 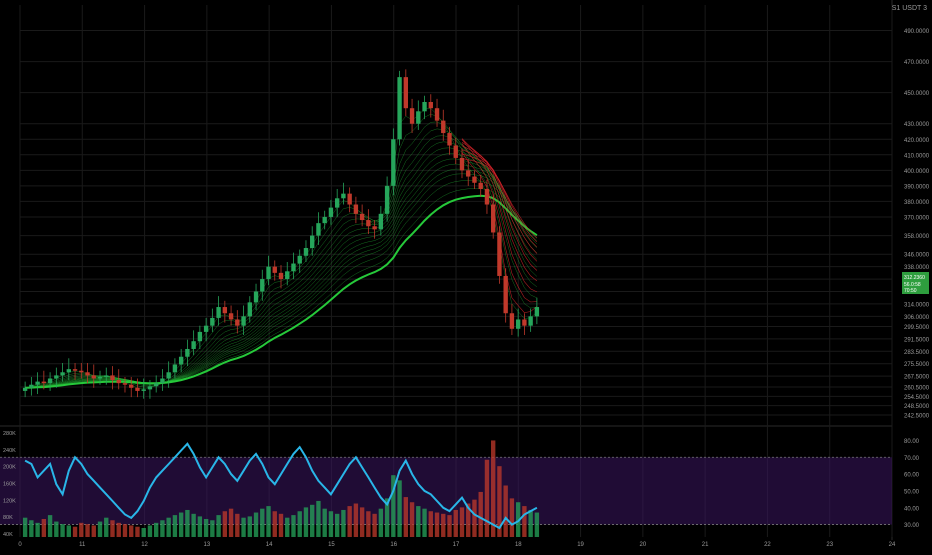 What do you see at coordinates (912, 442) in the screenshot?
I see `rsi-tick-label: 80.00` at bounding box center [912, 442].